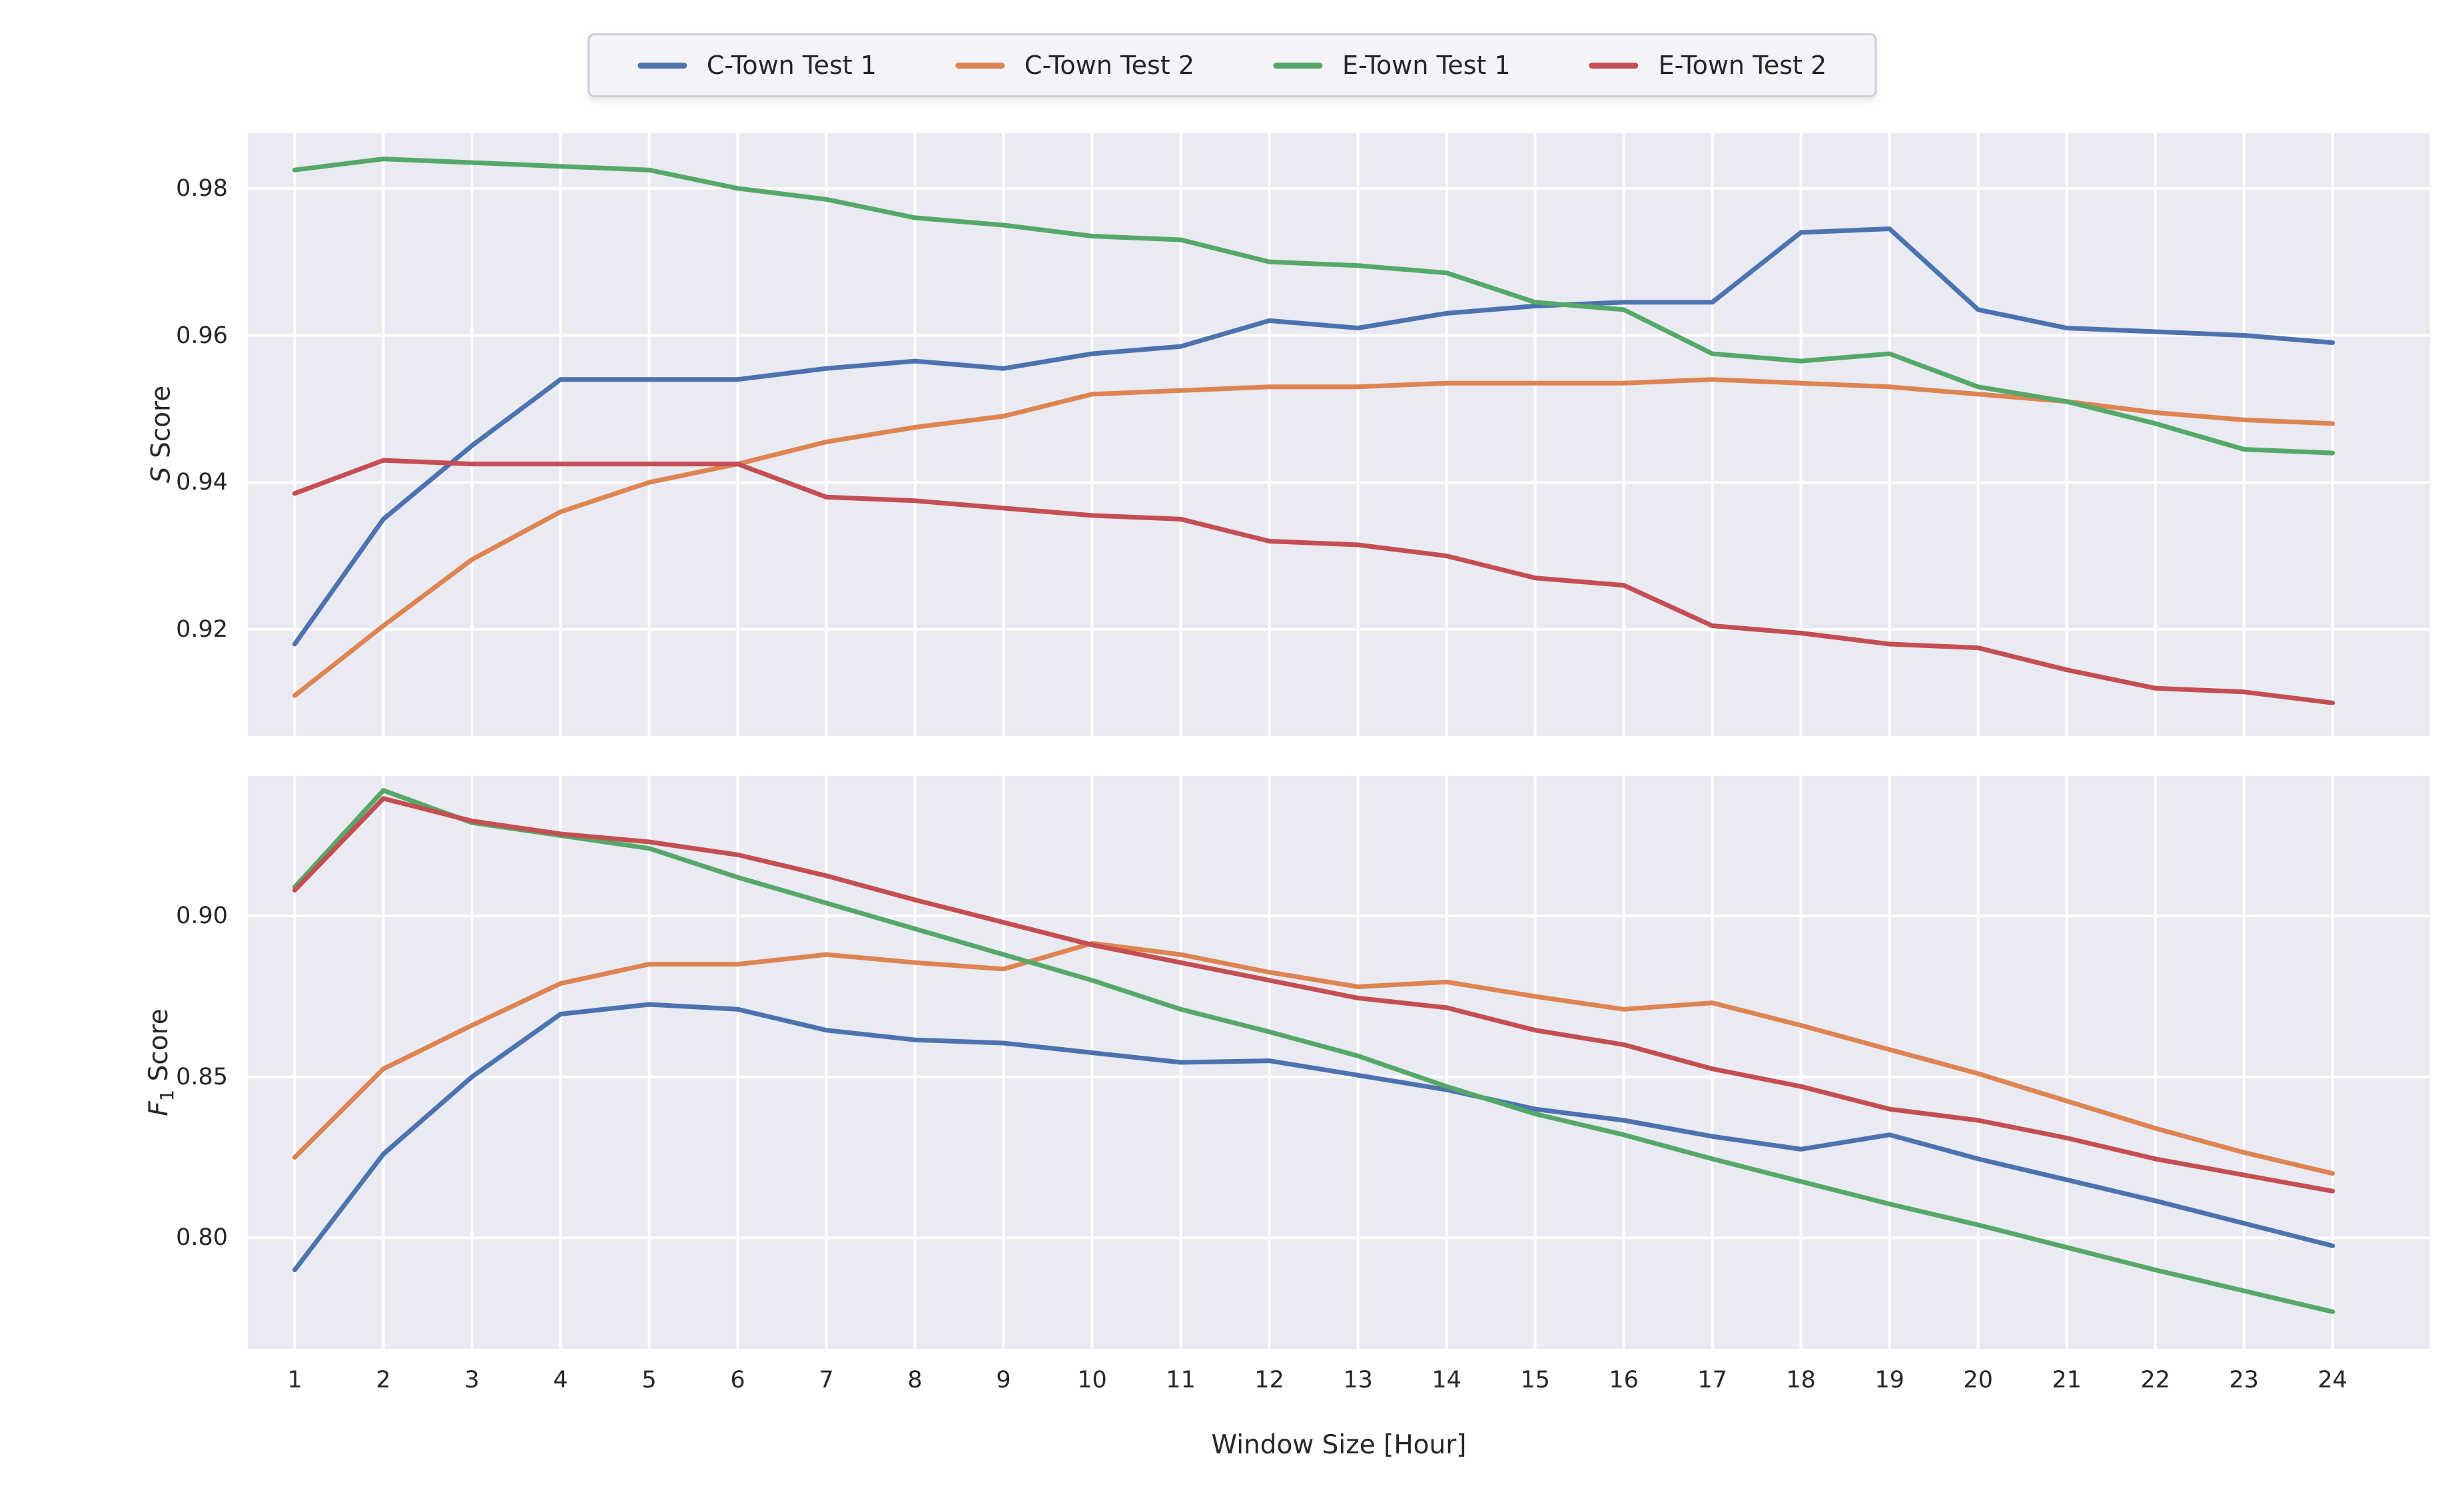 Image resolution: width=2464 pixels, height=1490 pixels. What do you see at coordinates (202, 482) in the screenshot?
I see `y-tick-label: 0.94` at bounding box center [202, 482].